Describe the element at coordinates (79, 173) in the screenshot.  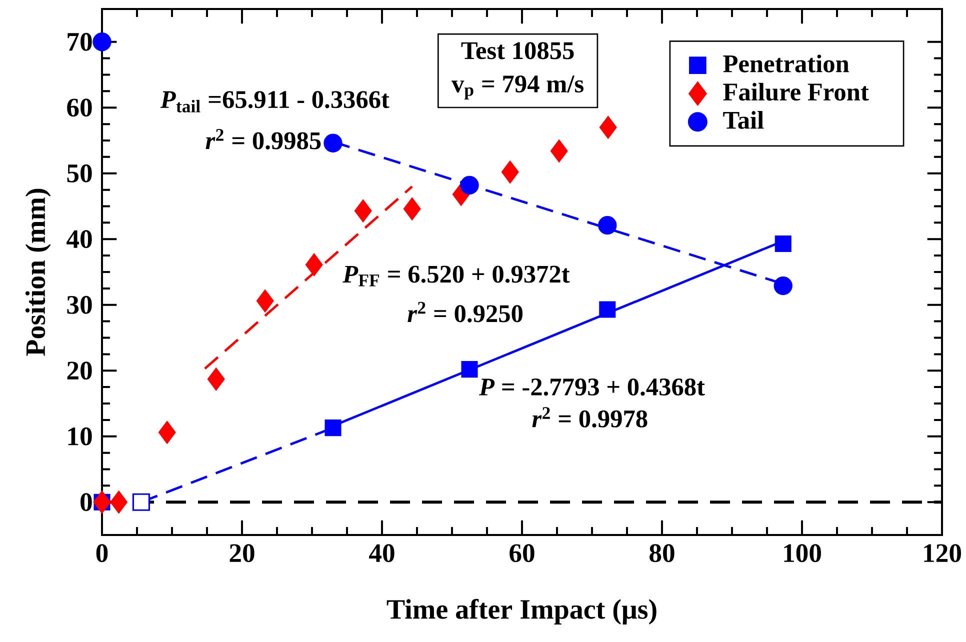
I see `y-tick-label: 50` at that location.